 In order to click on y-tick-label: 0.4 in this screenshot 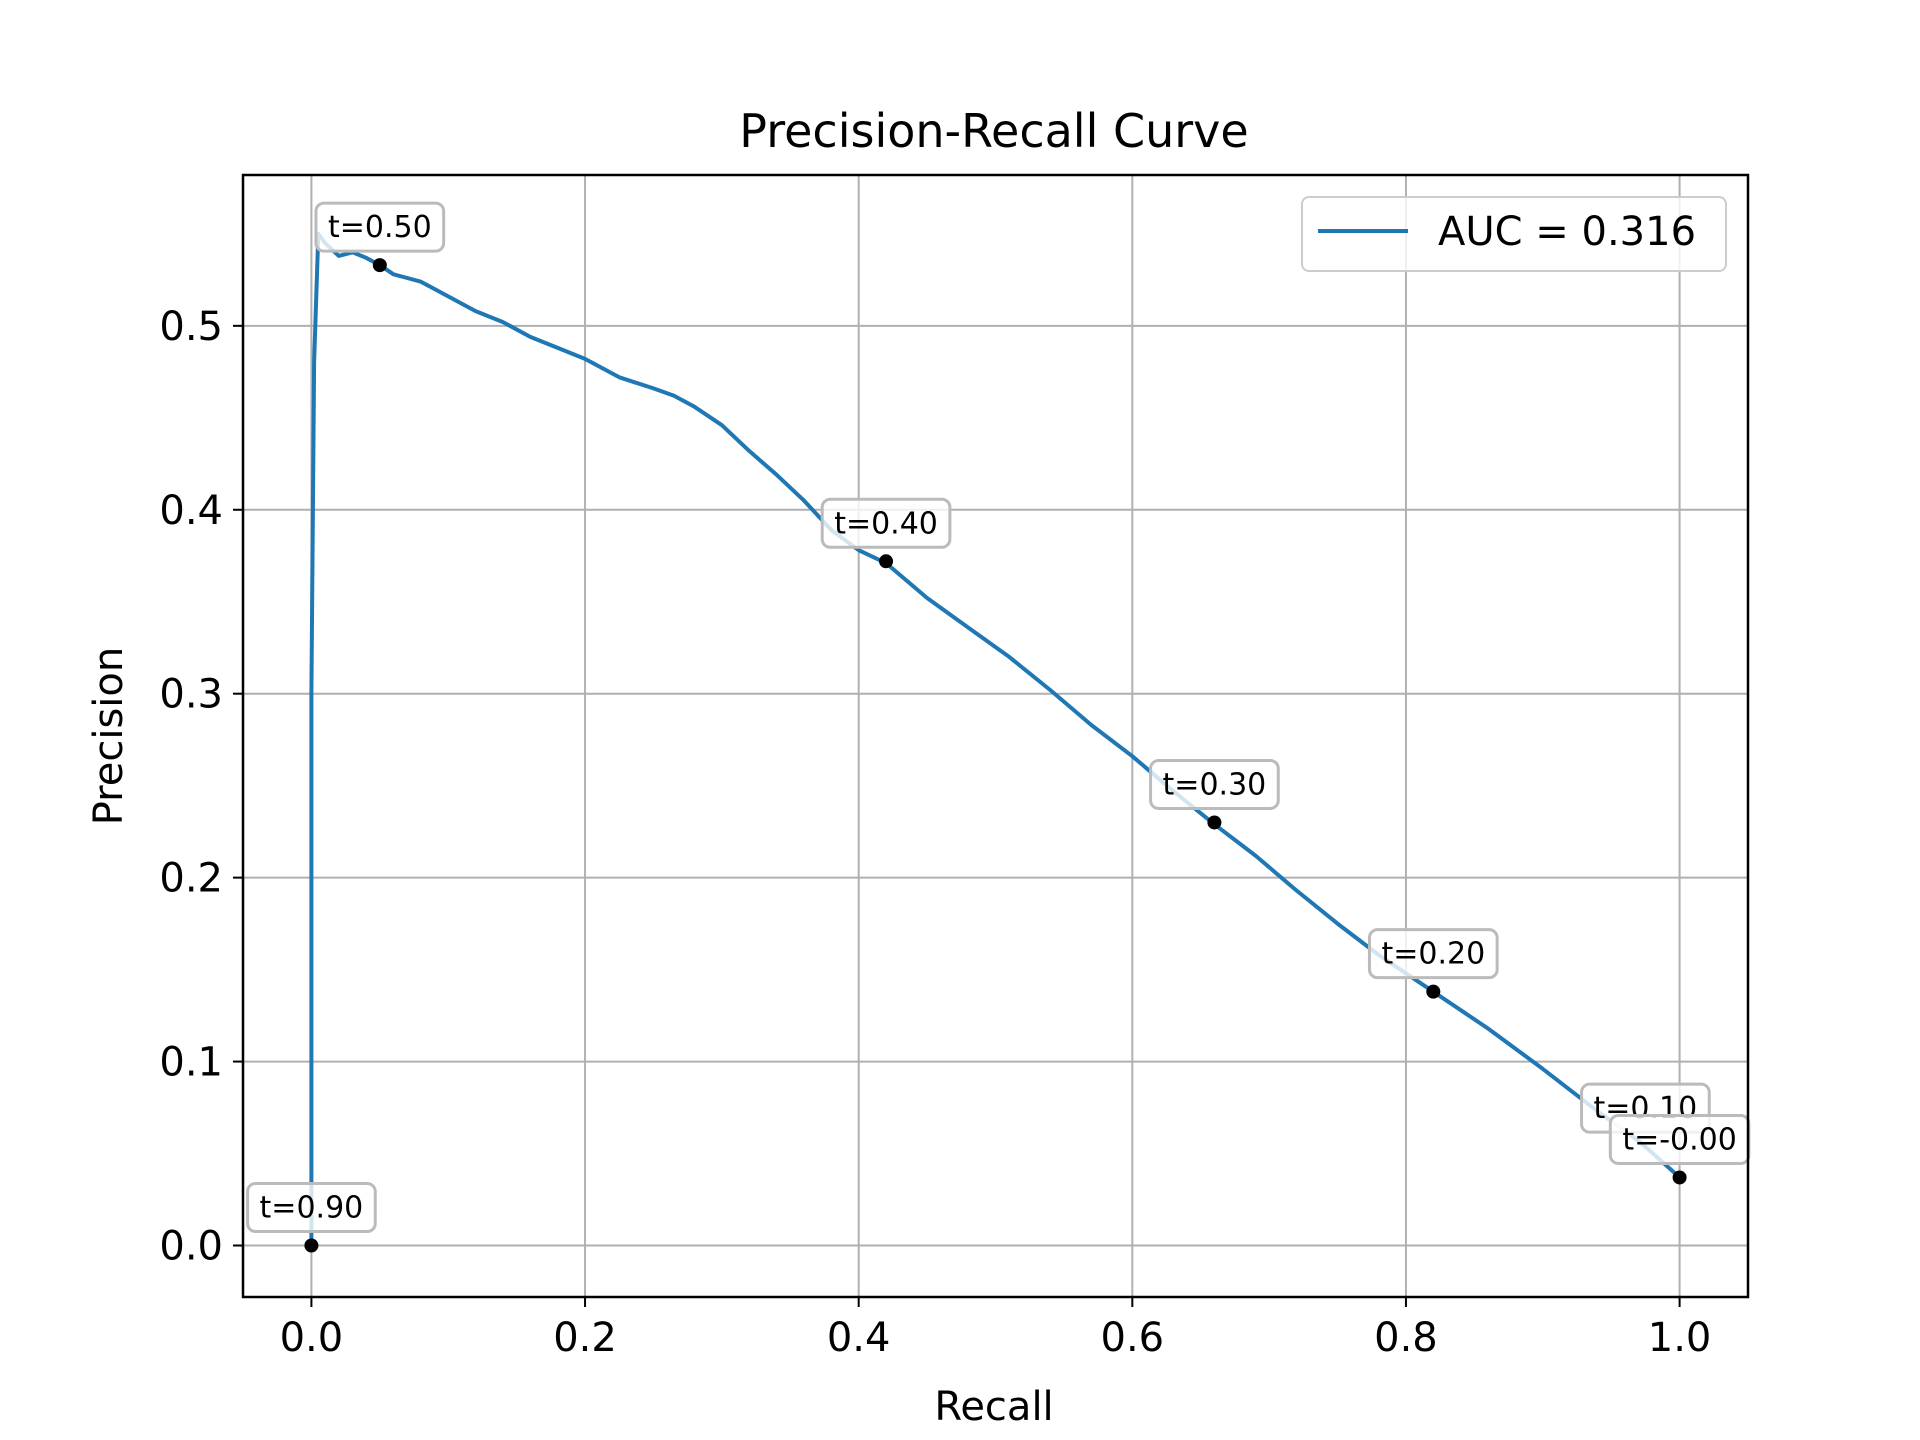, I will do `click(191, 511)`.